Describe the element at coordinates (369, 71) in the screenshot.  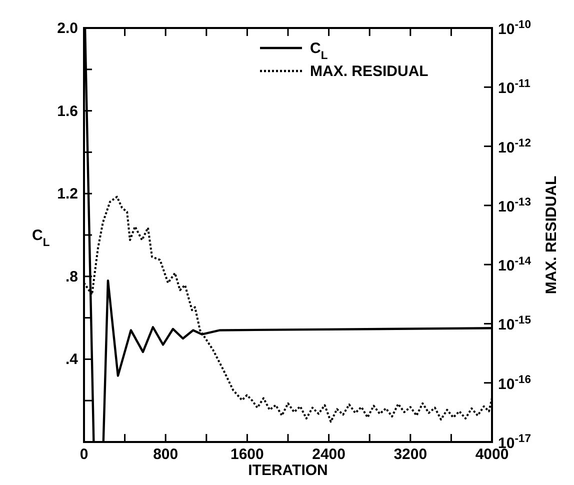
I see `legend-label: MAX. RESIDUAL` at that location.